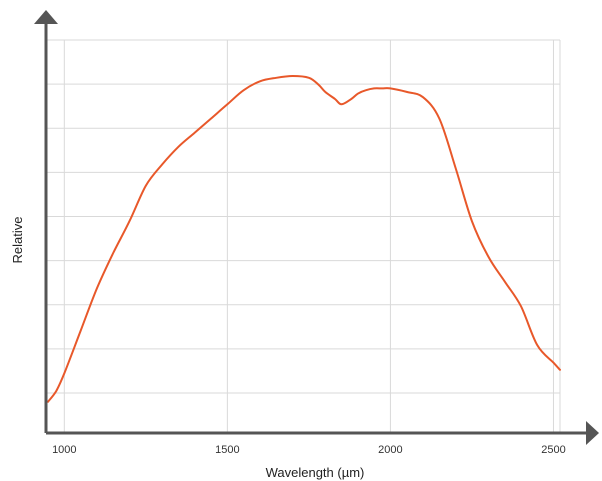  I want to click on x-tick-label: 1500, so click(227, 450).